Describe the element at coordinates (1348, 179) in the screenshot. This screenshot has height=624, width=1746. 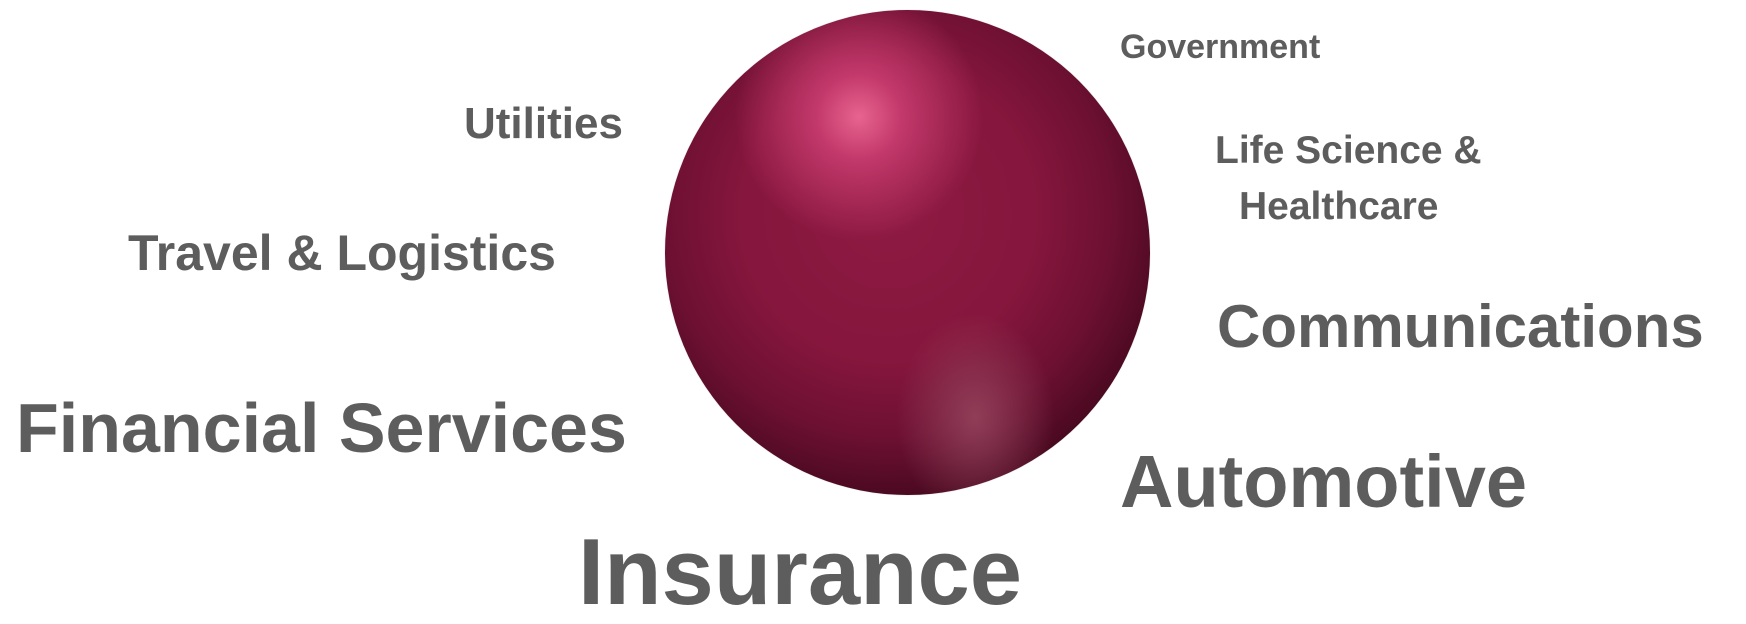
I see `label-life-science-healthcare: Life Science & Healthcare` at that location.